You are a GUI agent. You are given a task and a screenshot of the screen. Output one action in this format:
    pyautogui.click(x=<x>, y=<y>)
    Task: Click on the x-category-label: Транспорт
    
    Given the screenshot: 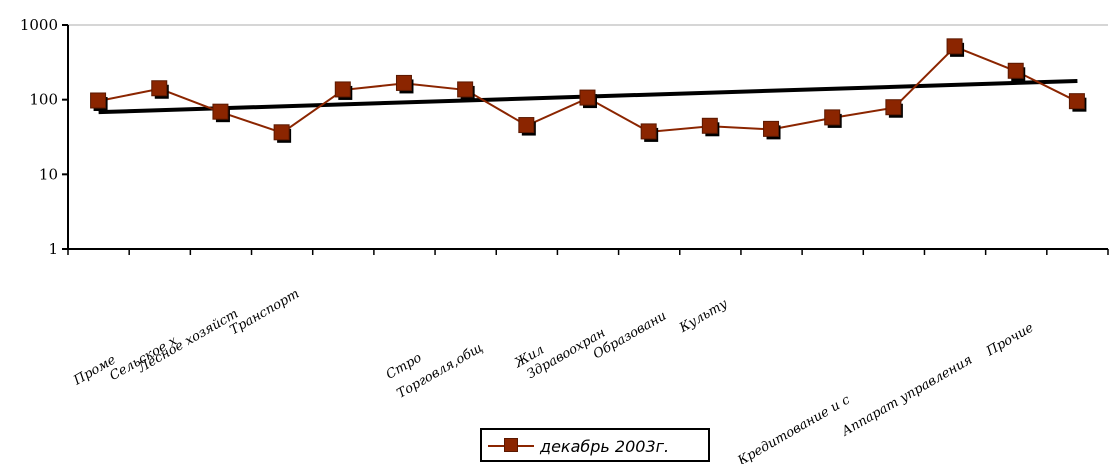 What is the action you would take?
    pyautogui.click(x=265, y=312)
    